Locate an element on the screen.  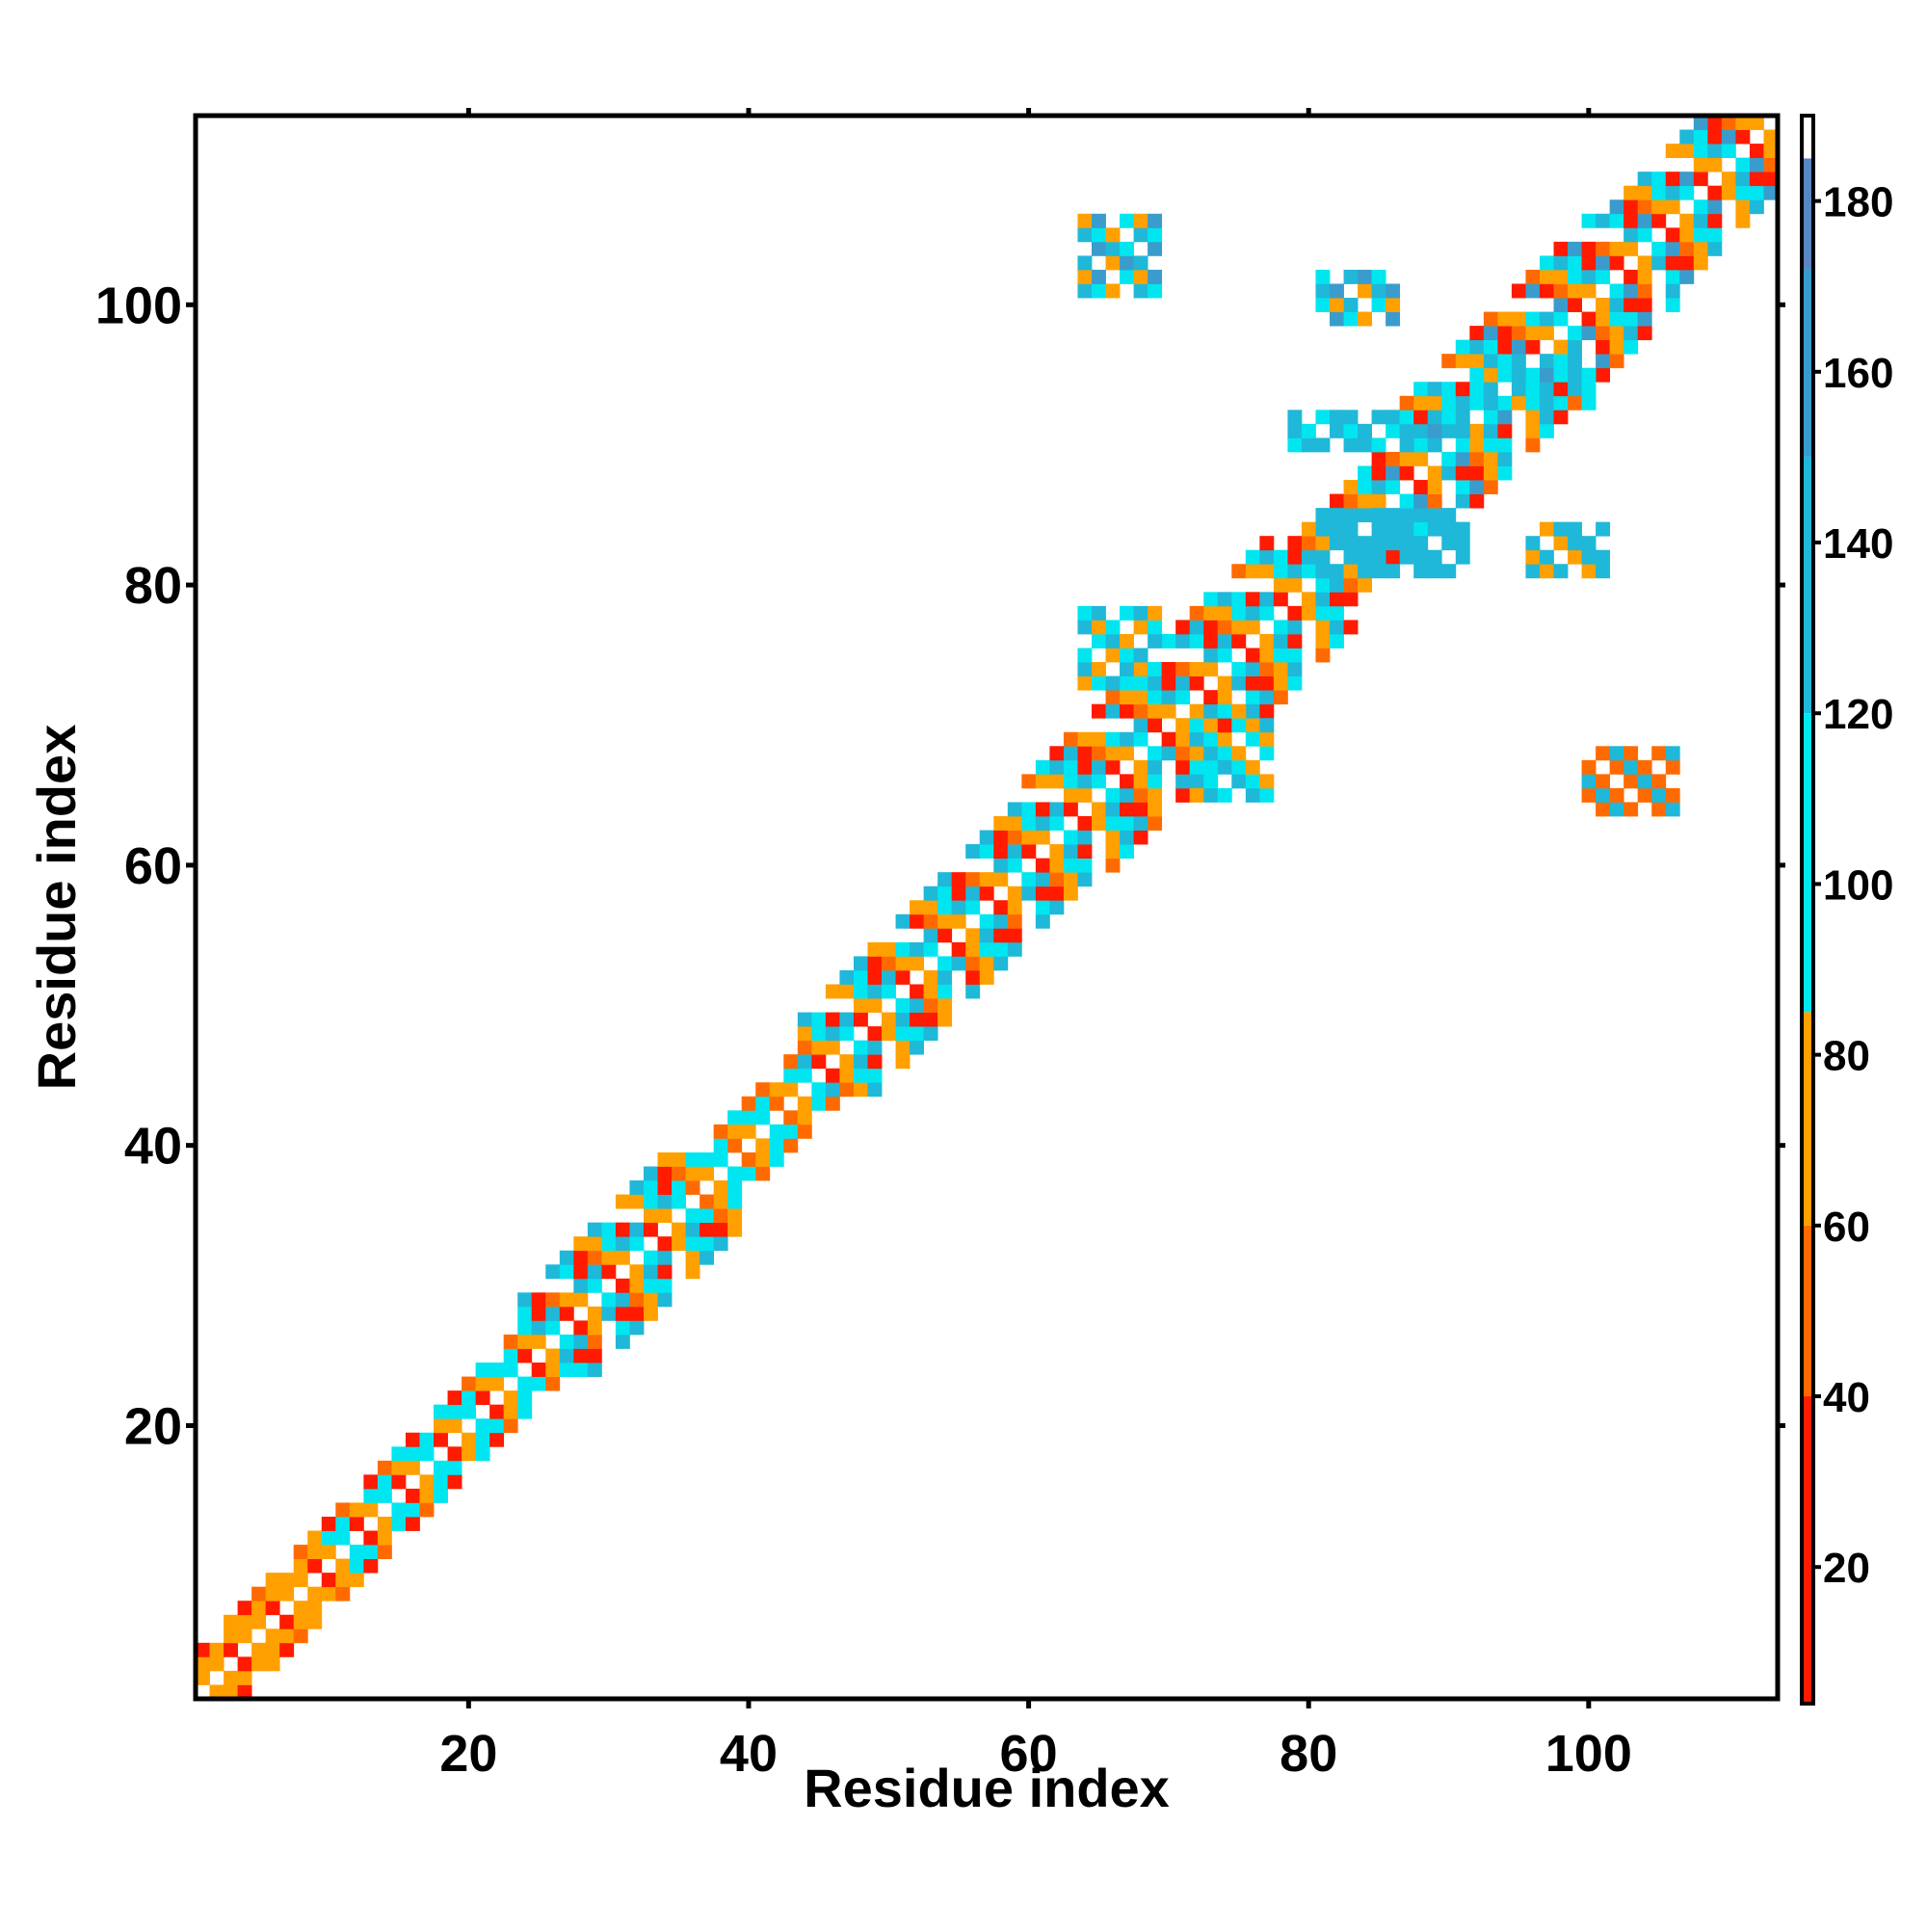
colorbar-tick-label: 100 is located at coordinates (1858, 885).